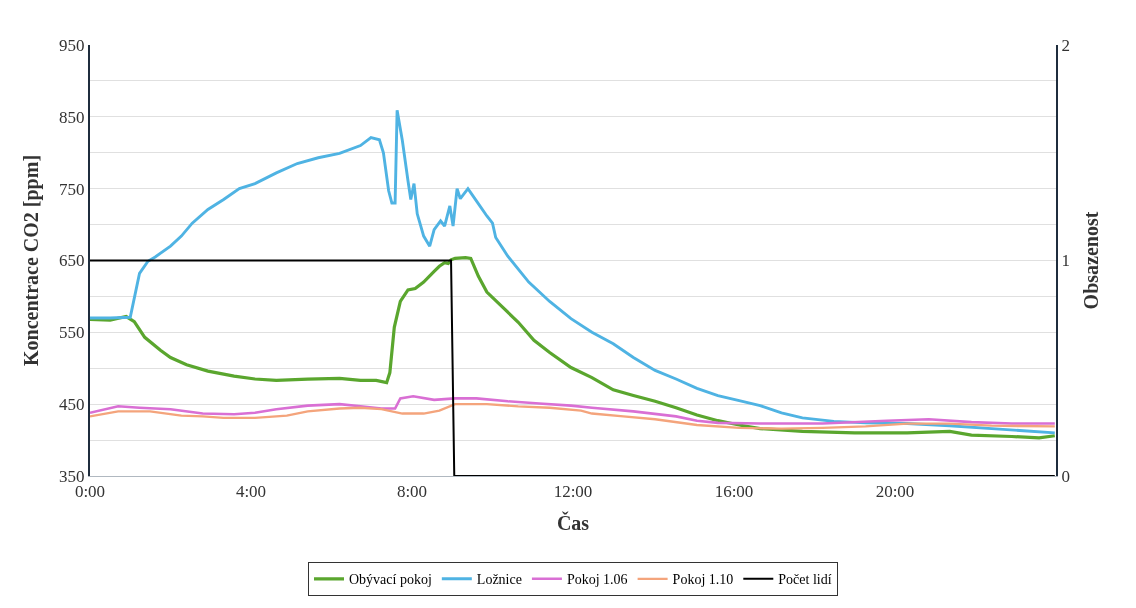 Image resolution: width=1136 pixels, height=608 pixels. What do you see at coordinates (72, 117) in the screenshot?
I see `y-tick-label: 850` at bounding box center [72, 117].